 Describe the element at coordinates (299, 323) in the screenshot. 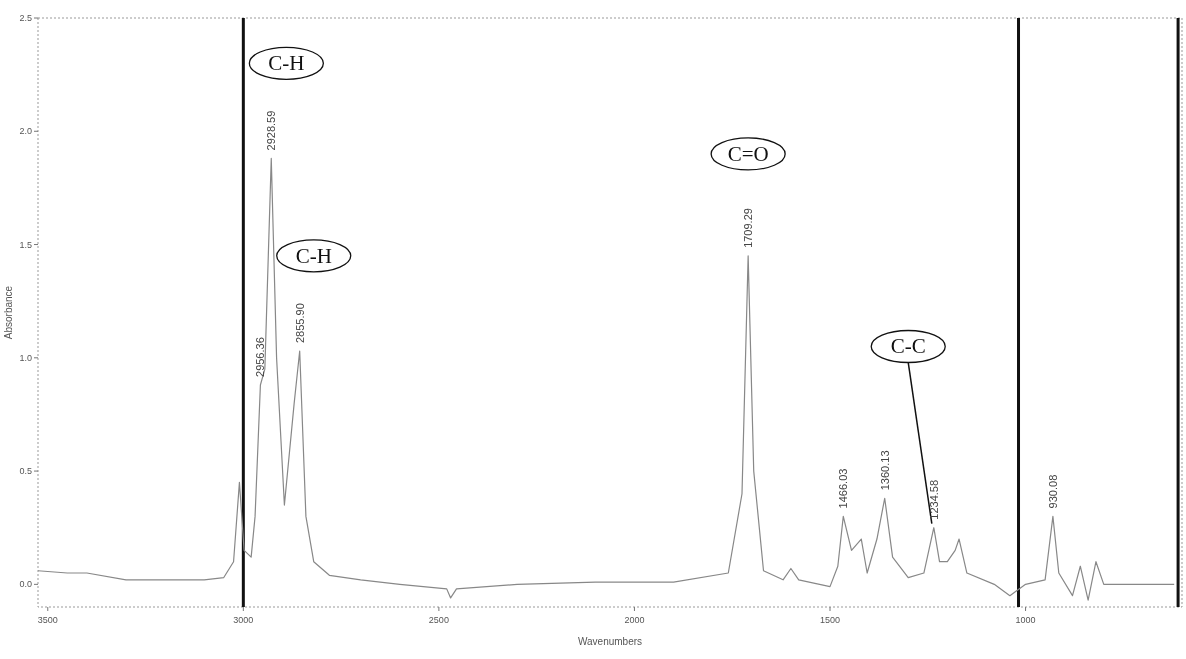

I see `annotation: 2855.90` at that location.